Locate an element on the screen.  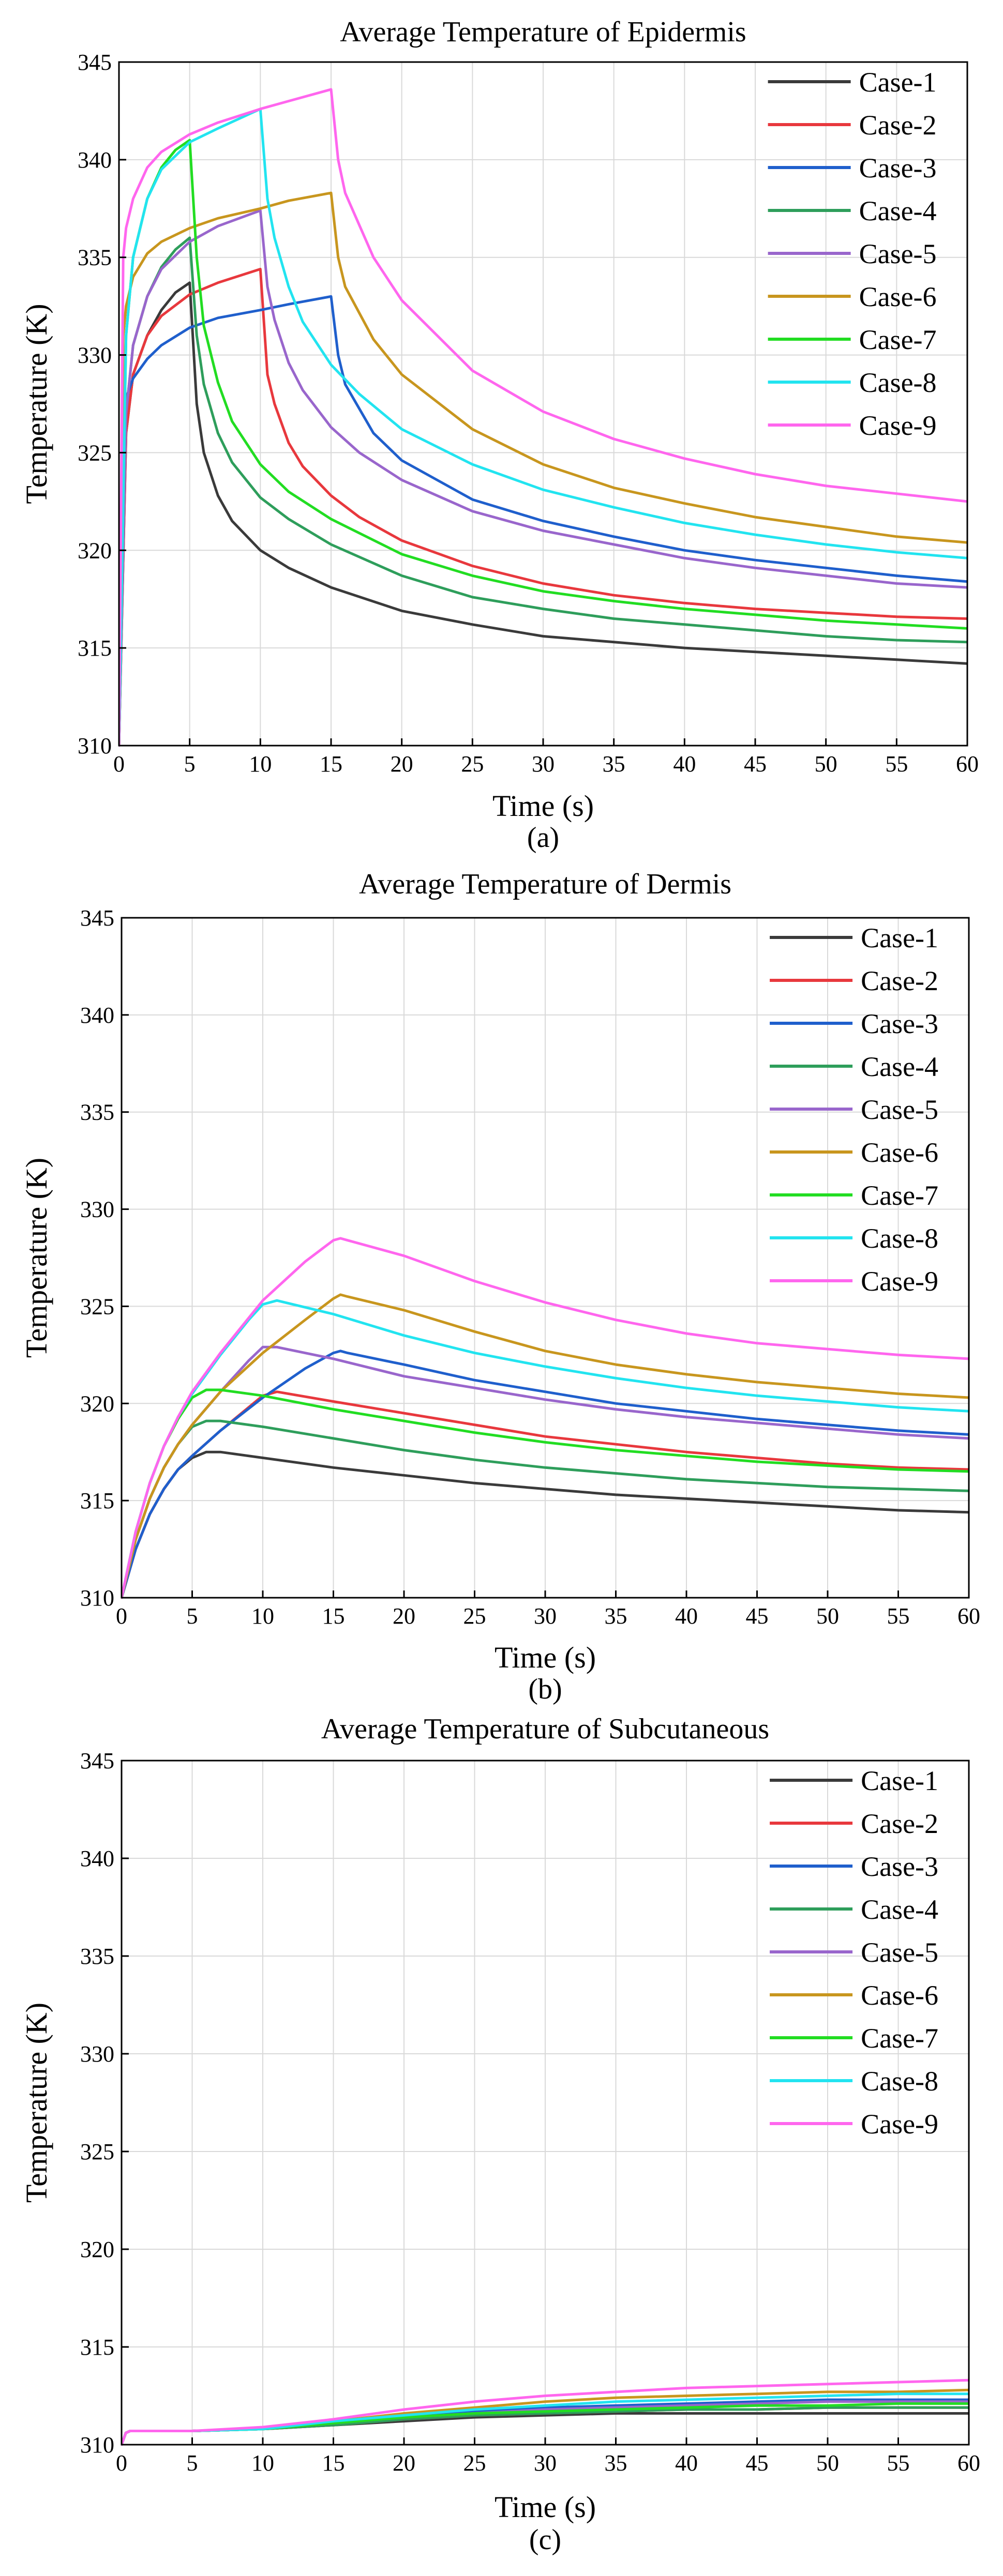
x-tick-label: 10 is located at coordinates (260, 764).